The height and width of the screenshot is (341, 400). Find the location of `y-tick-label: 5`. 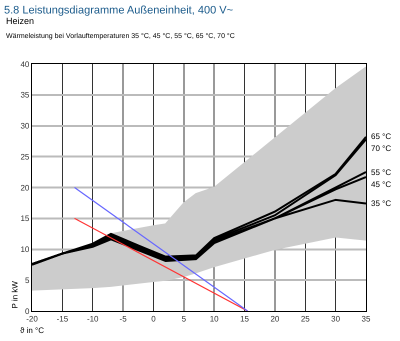

y-tick-label: 5 is located at coordinates (27, 280).